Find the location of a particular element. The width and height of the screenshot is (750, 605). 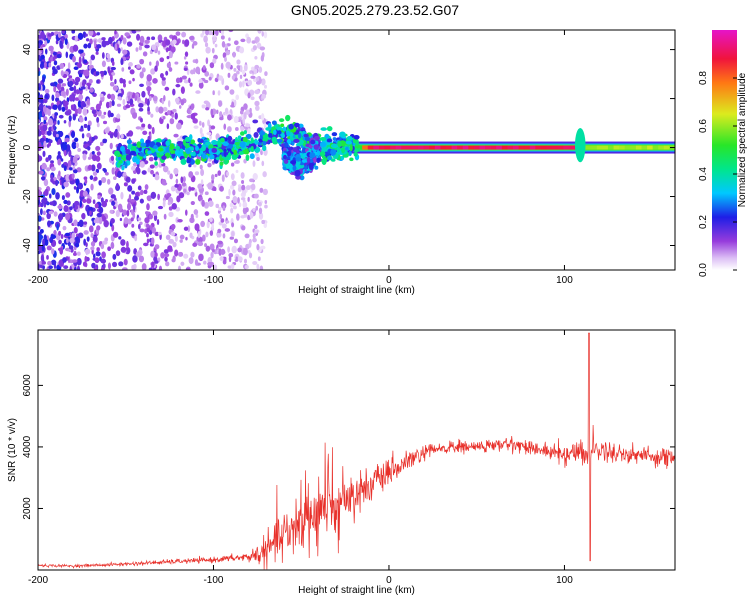

colorbar-tick-label: 0.8 is located at coordinates (703, 78).